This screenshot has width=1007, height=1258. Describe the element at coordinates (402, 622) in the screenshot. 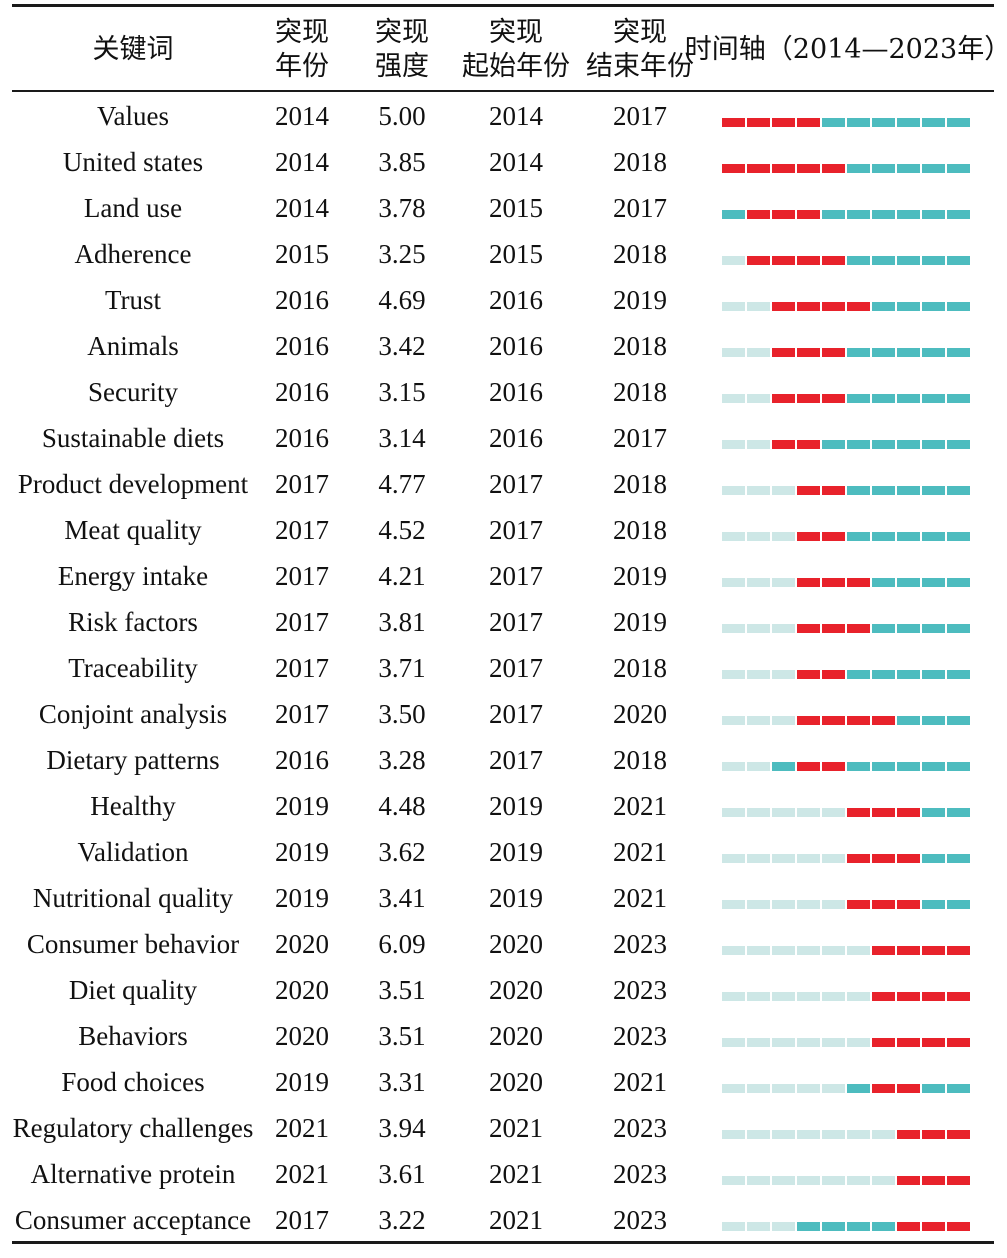

I see `burst-strength-cell: 3.81` at that location.